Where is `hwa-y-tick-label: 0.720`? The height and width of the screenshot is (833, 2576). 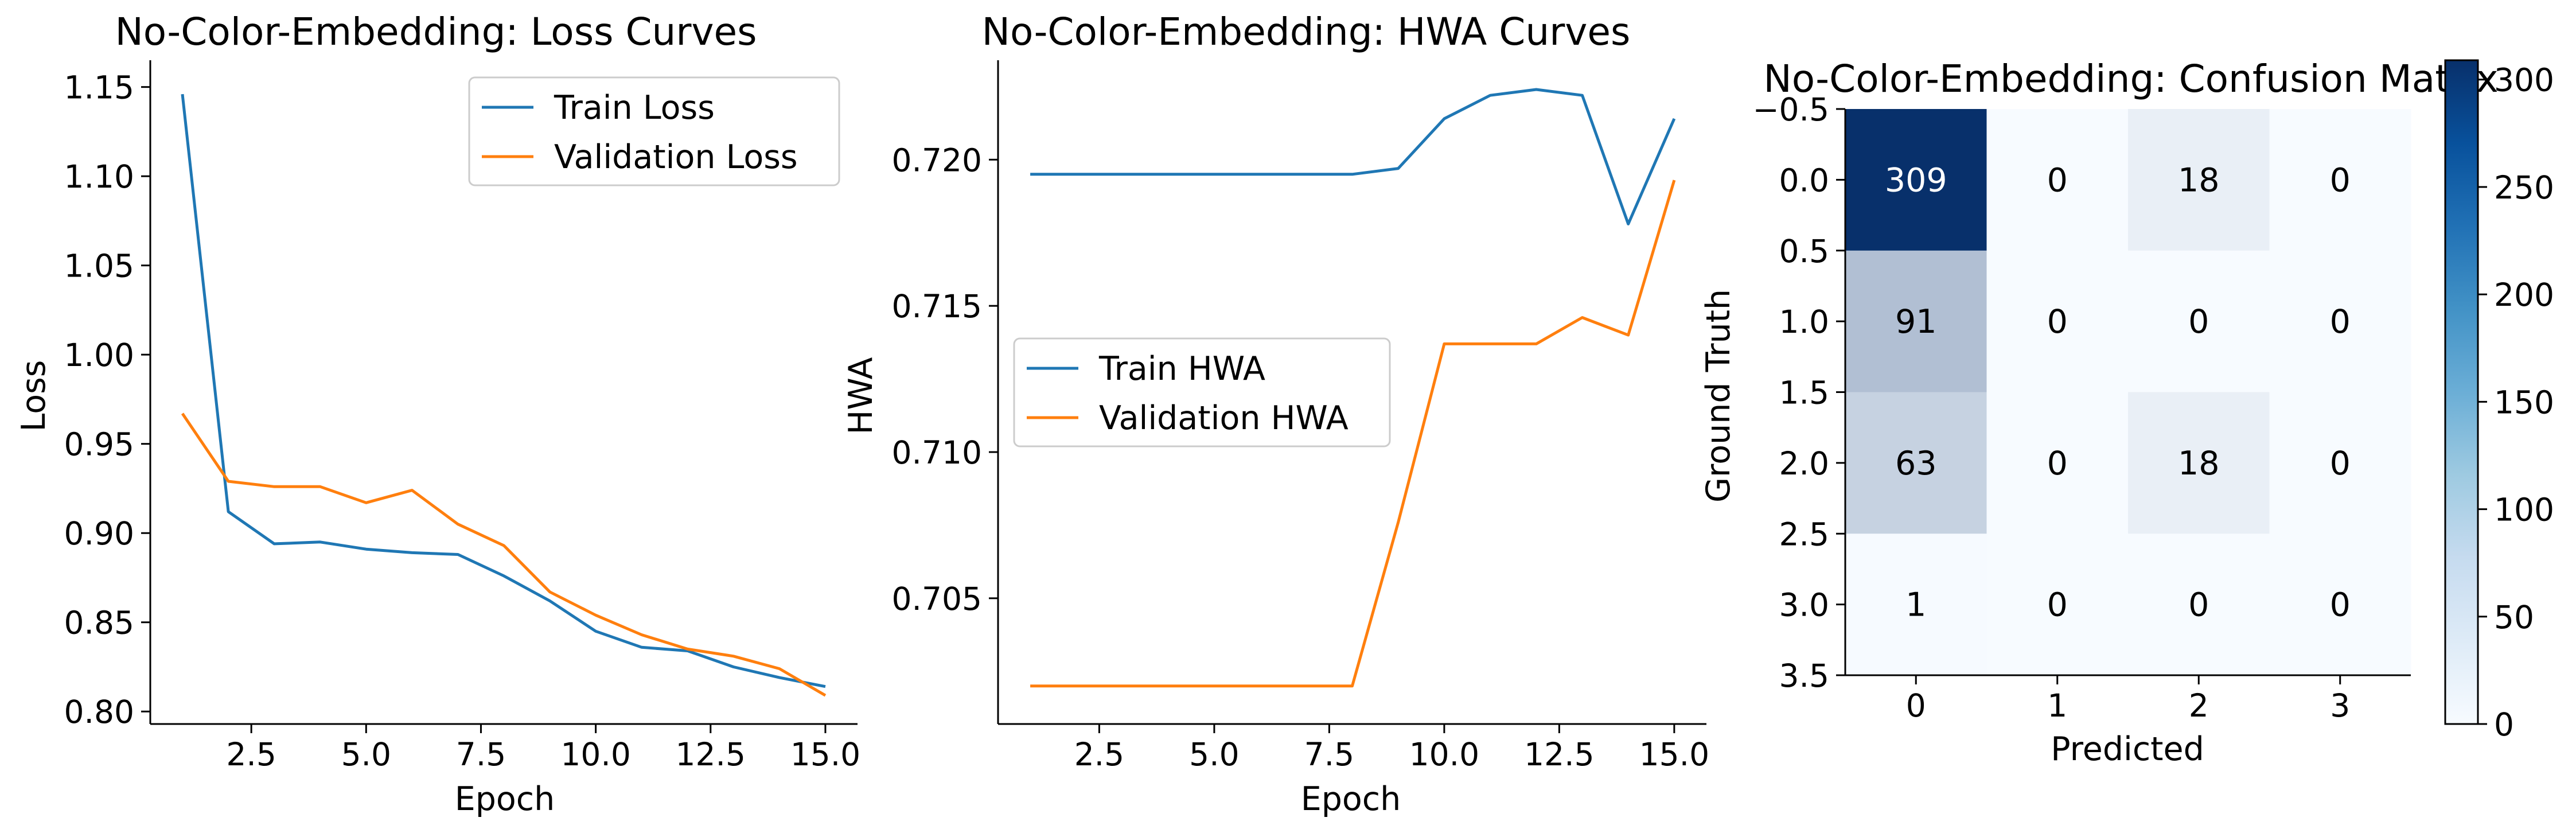 hwa-y-tick-label: 0.720 is located at coordinates (937, 160).